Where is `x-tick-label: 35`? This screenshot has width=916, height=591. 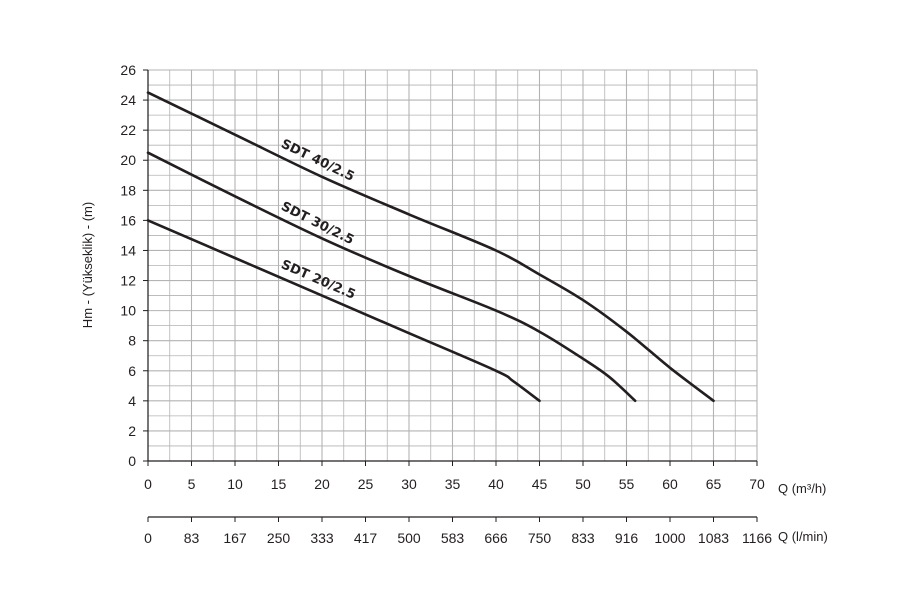 x-tick-label: 35 is located at coordinates (453, 484).